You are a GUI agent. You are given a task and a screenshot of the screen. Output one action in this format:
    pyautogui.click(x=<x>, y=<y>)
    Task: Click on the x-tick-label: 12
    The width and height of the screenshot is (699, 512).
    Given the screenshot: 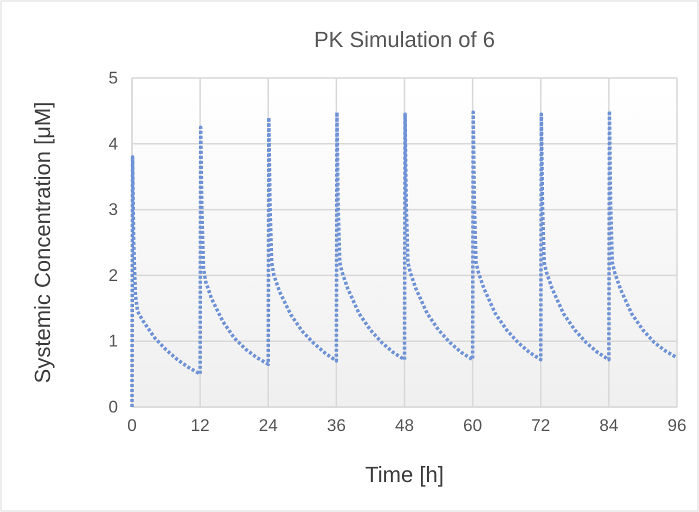 What is the action you would take?
    pyautogui.click(x=200, y=426)
    